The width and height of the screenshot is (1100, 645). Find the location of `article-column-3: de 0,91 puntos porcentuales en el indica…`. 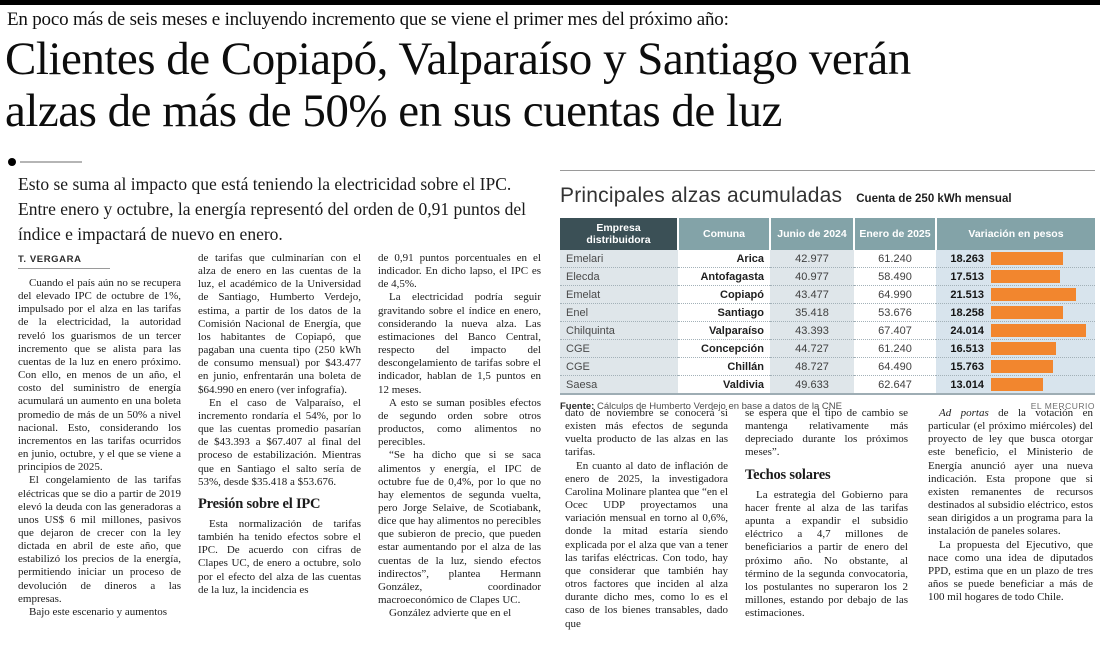

article-column-3: de 0,91 puntos porcentuales en el indica… is located at coordinates (459, 448).